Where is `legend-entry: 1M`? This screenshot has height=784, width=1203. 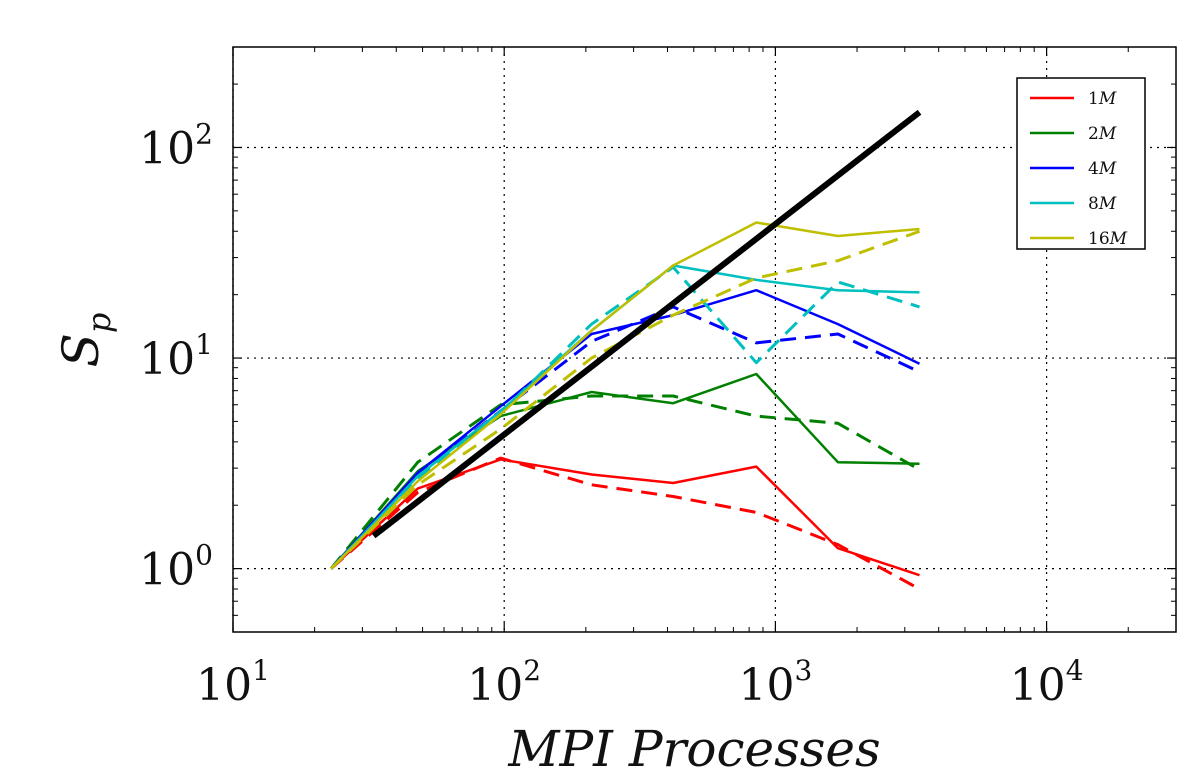 legend-entry: 1M is located at coordinates (1102, 99).